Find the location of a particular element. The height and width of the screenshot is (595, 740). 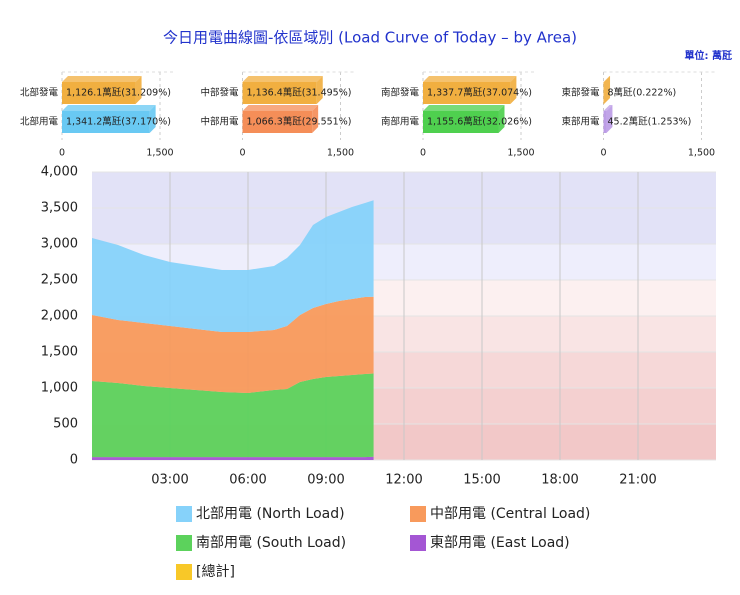

y-tick-label: 3,000 is located at coordinates (59, 244).